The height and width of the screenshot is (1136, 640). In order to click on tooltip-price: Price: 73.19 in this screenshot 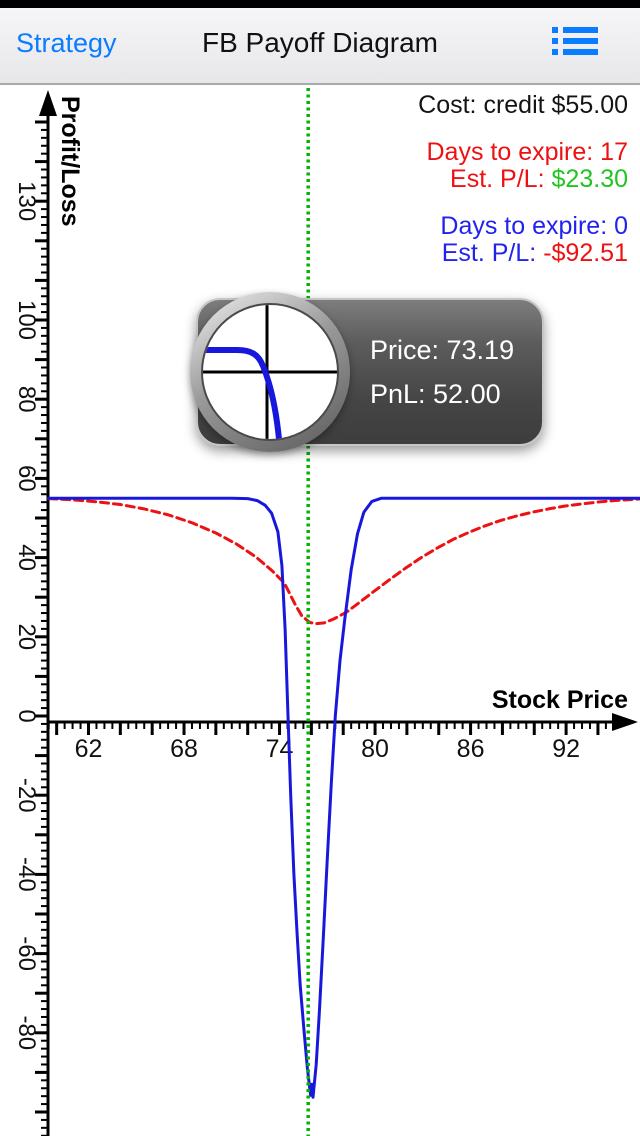, I will do `click(442, 350)`.